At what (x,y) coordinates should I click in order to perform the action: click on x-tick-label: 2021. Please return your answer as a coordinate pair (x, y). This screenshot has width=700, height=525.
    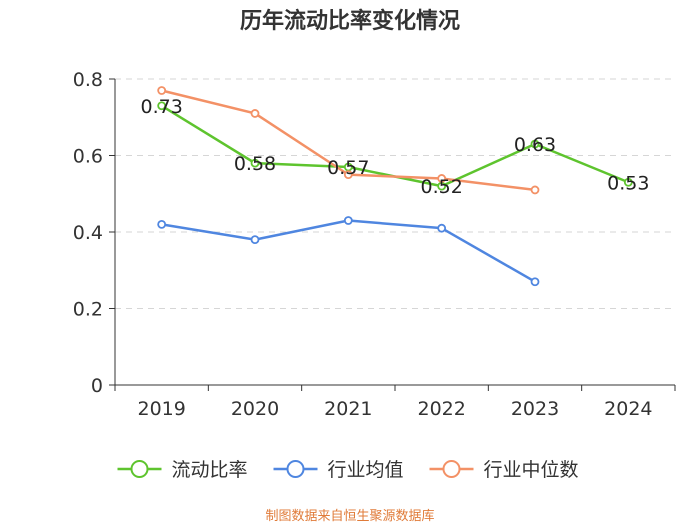
    Looking at the image, I should click on (348, 409).